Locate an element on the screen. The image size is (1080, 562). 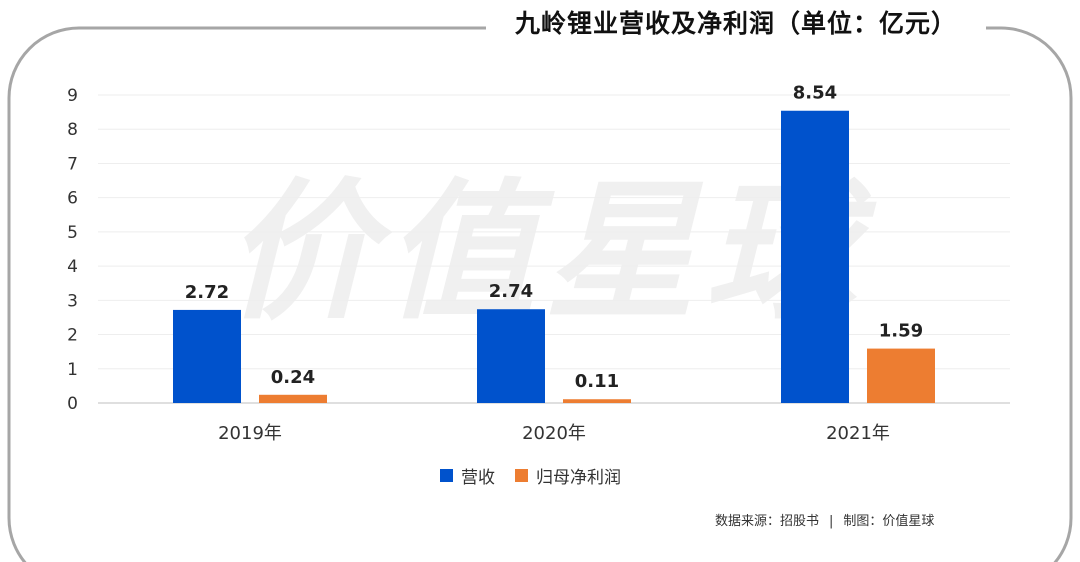
data-label-revenue: 8.54 is located at coordinates (815, 93).